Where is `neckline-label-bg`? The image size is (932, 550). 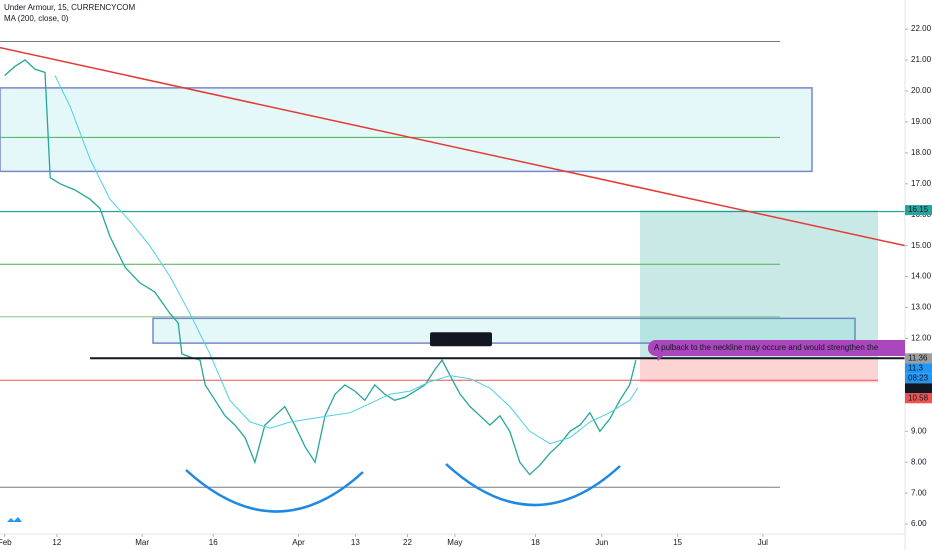 neckline-label-bg is located at coordinates (461, 339).